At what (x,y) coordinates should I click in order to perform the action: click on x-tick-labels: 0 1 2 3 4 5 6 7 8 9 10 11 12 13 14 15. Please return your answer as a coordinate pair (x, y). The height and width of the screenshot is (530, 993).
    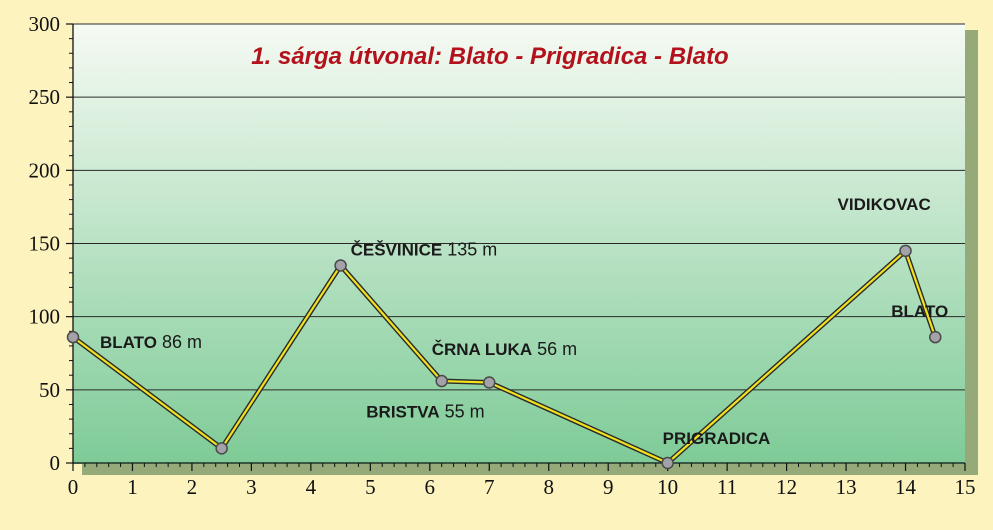
    Looking at the image, I should click on (522, 487).